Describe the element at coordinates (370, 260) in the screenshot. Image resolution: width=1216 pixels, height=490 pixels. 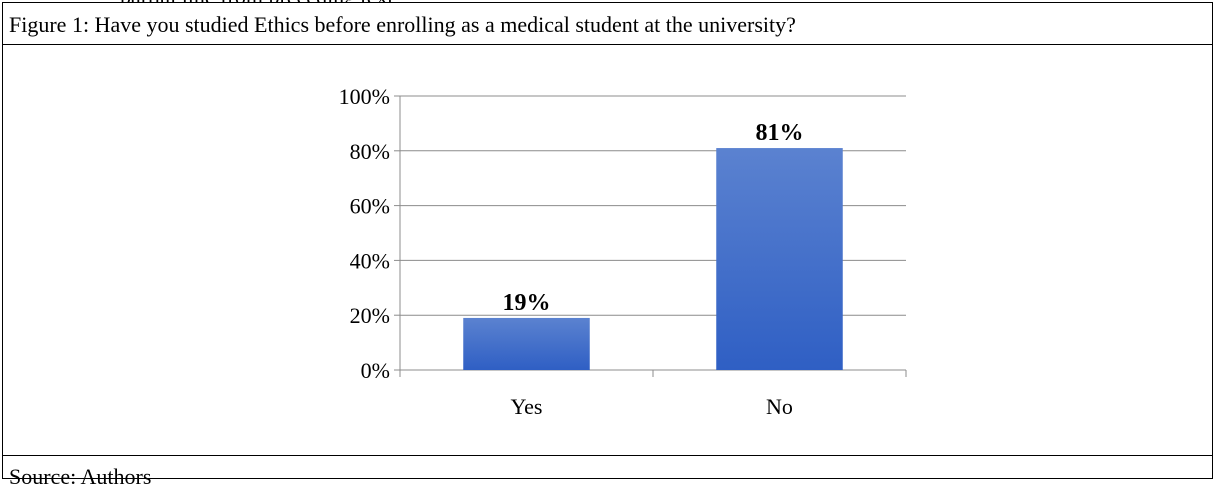
I see `y-tick-label: 40%` at that location.